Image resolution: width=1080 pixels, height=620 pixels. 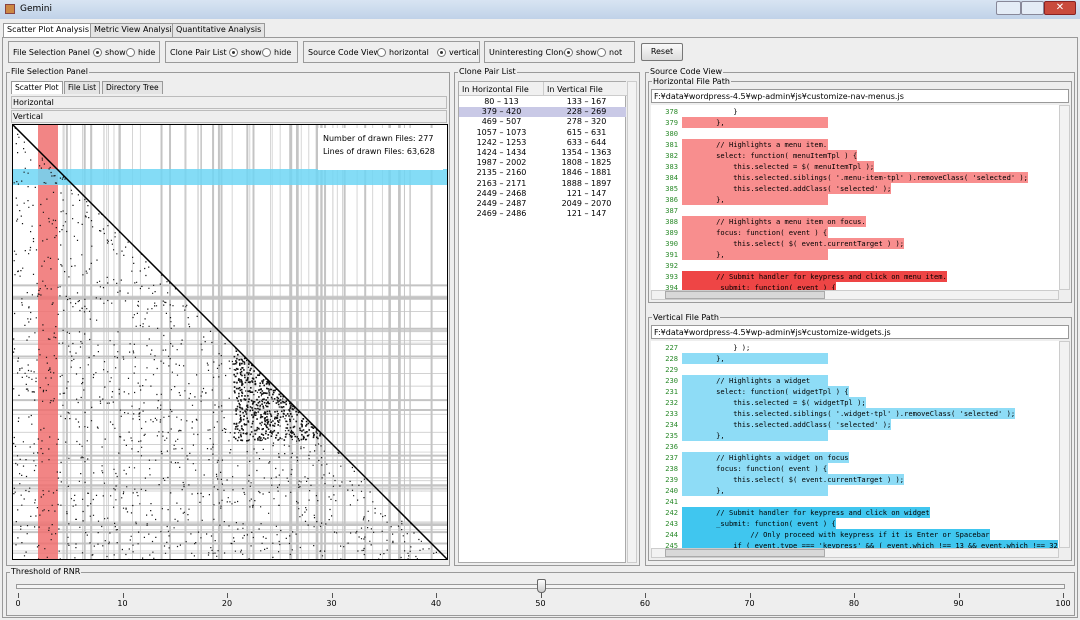 What do you see at coordinates (542, 204) in the screenshot?
I see `table-row: 2449 – 2487 2049 – 2070` at bounding box center [542, 204].